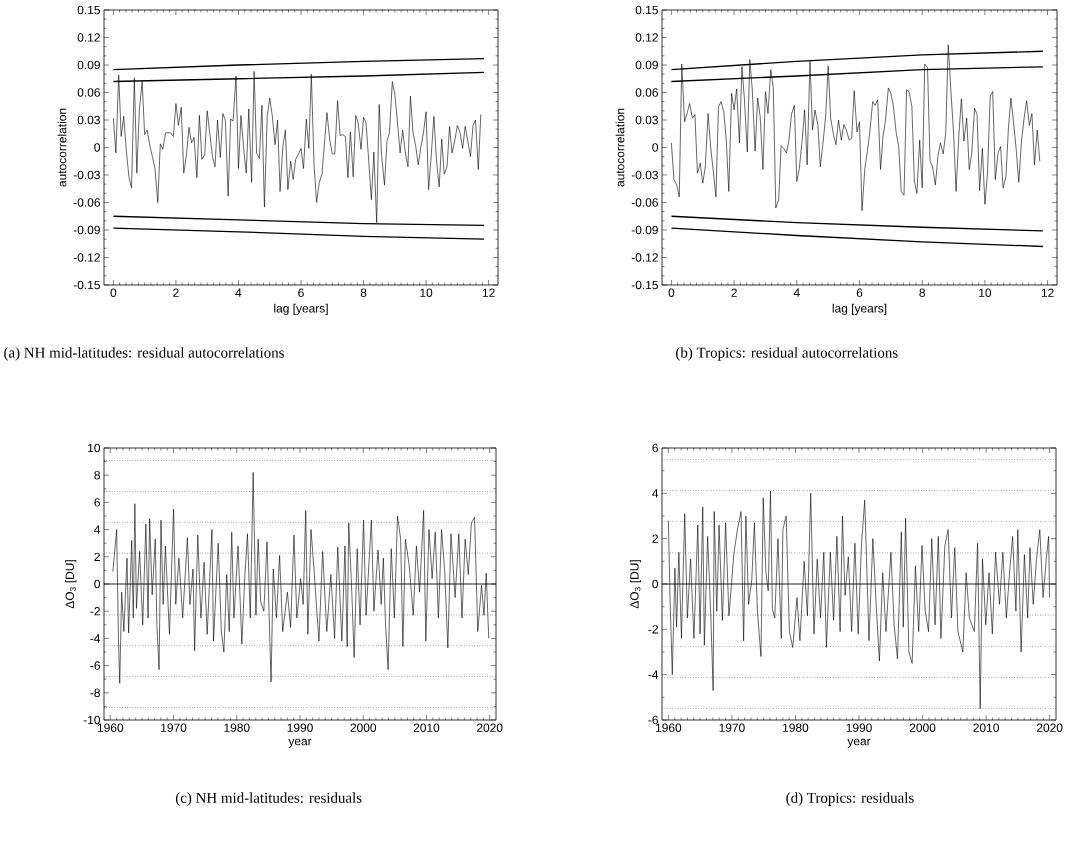  What do you see at coordinates (97, 475) in the screenshot?
I see `y-tick-label: 8` at bounding box center [97, 475].